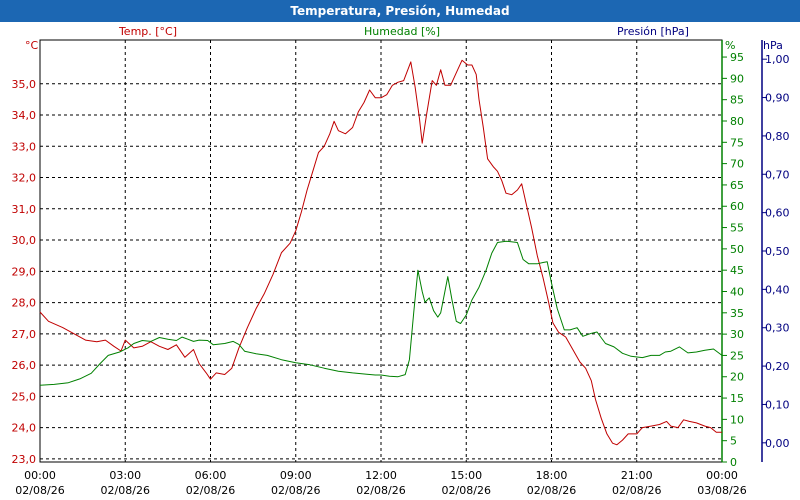 The width and height of the screenshot is (800, 500). What do you see at coordinates (125, 475) in the screenshot?
I see `x-tick-time: 03:00` at bounding box center [125, 475].